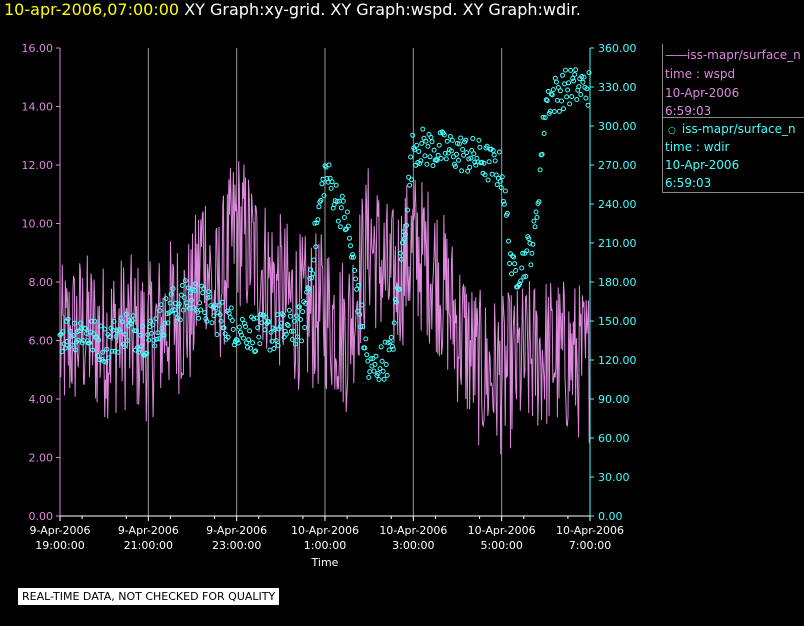 This screenshot has width=804, height=626. What do you see at coordinates (59, 545) in the screenshot?
I see `x-tick-time: 19:00:00` at bounding box center [59, 545].